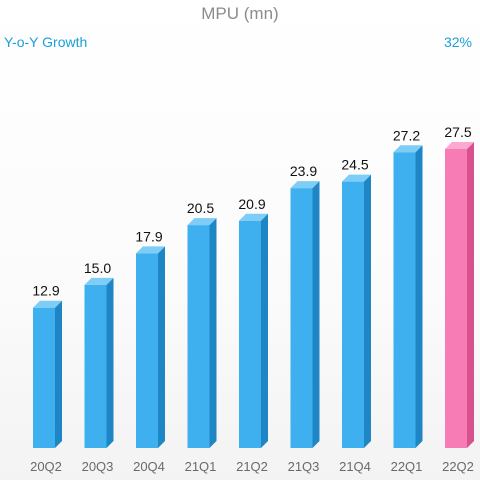 The height and width of the screenshot is (480, 480). Describe the element at coordinates (458, 466) in the screenshot. I see `x-tick-label-22Q2: 22Q2` at that location.